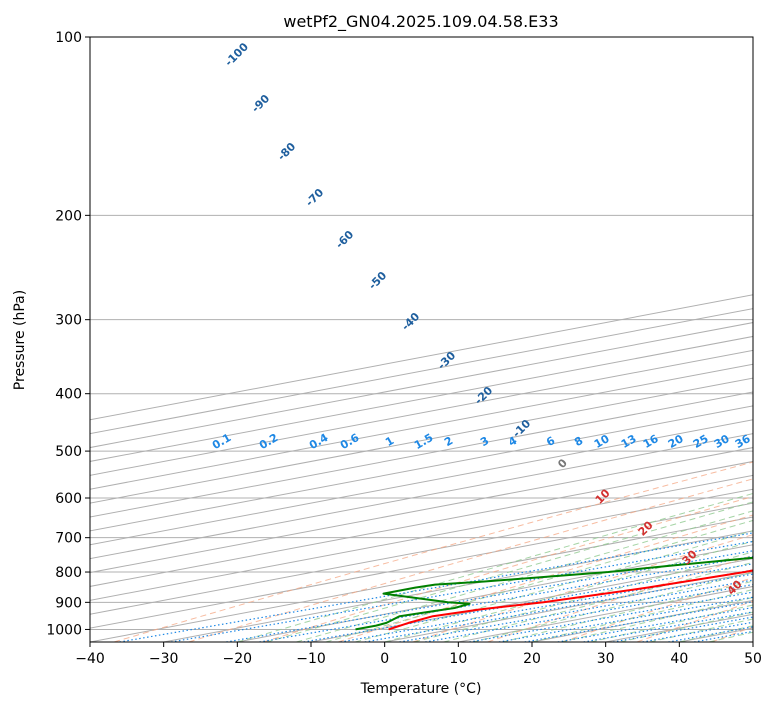 This screenshot has width=775, height=708. I want to click on dry-adiabat-label: -80, so click(286, 151).